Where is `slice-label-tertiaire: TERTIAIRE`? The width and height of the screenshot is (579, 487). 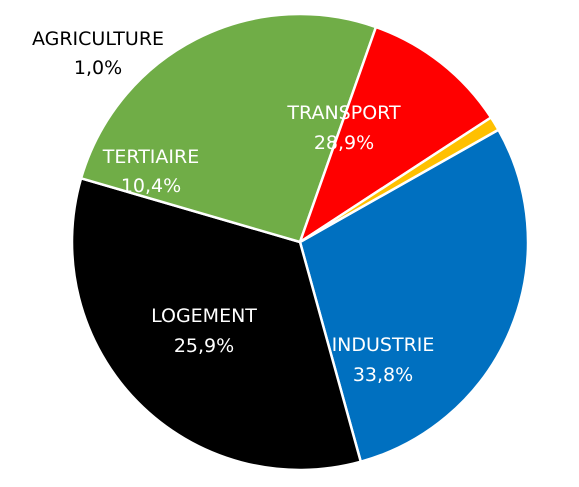
slice-label-tertiaire: TERTIAIRE is located at coordinates (150, 157).